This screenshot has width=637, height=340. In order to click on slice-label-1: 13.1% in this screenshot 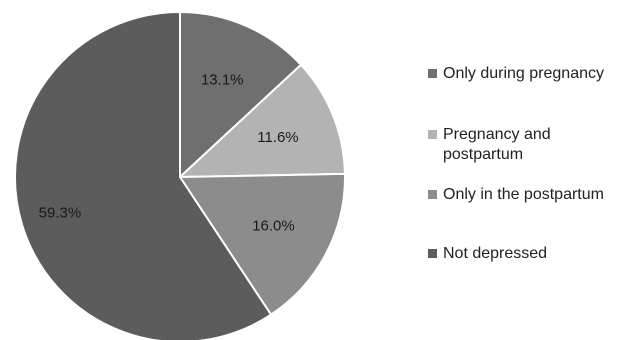, I will do `click(222, 80)`.